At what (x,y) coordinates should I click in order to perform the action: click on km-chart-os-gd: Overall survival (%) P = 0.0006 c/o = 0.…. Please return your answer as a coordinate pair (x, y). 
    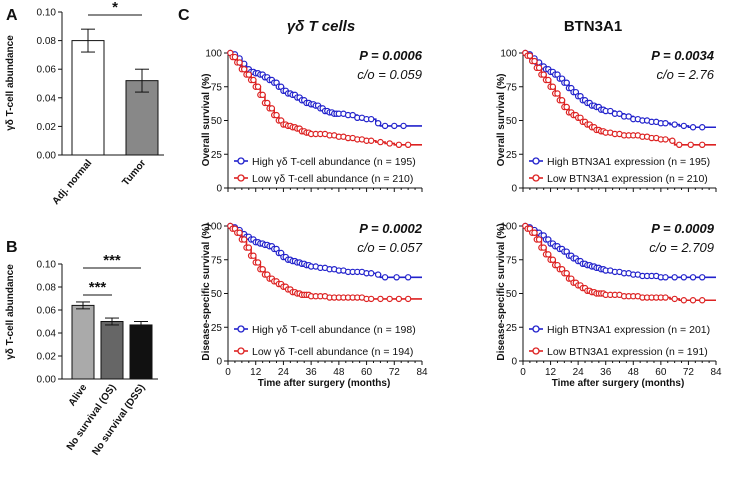
    Looking at the image, I should click on (312, 121).